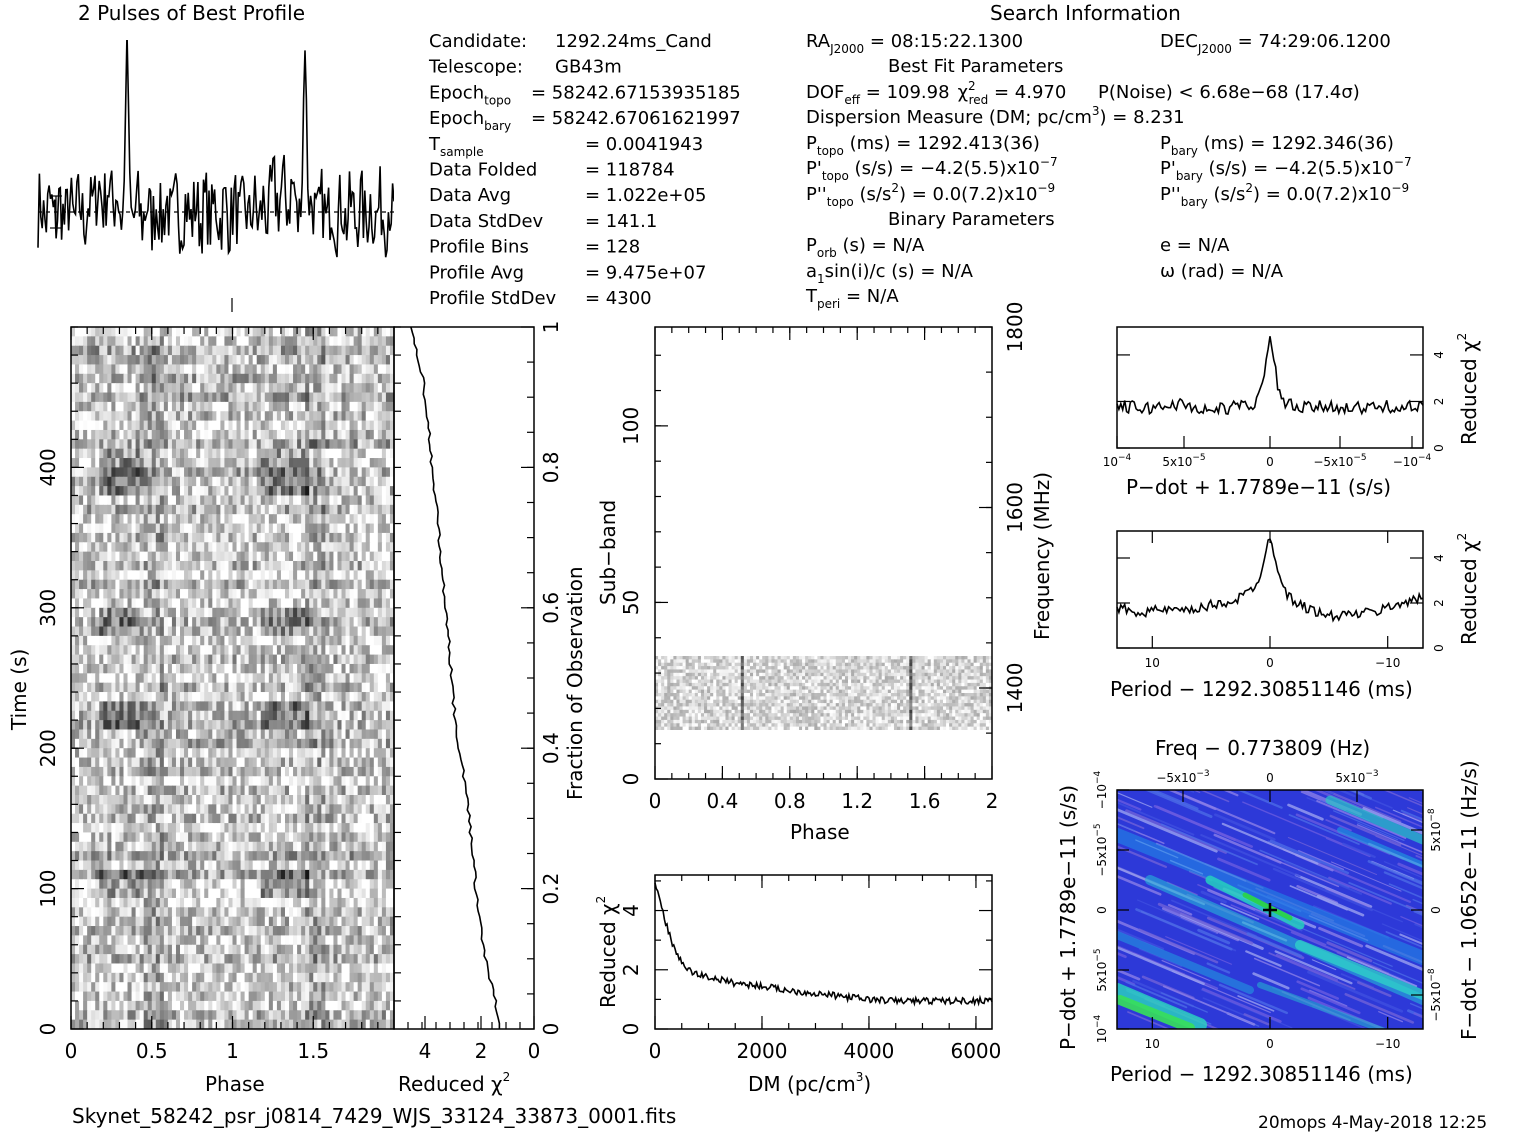 Image resolution: width=1517 pixels, height=1133 pixels. Describe the element at coordinates (925, 801) in the screenshot. I see `subphase-tick-label: 1.6` at that location.